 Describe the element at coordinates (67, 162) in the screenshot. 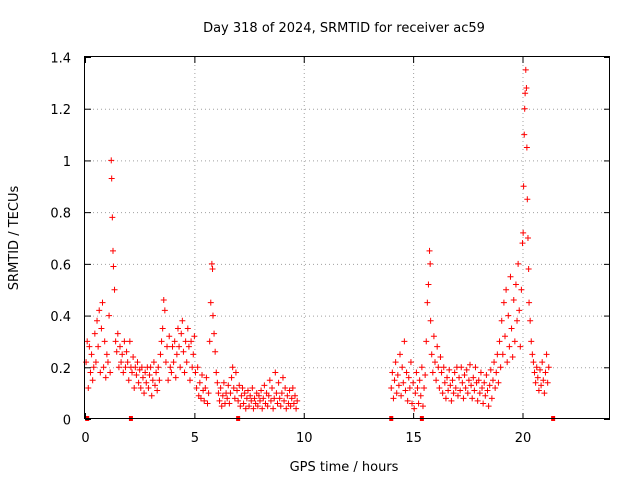

I see `y-tick-label: 1` at that location.